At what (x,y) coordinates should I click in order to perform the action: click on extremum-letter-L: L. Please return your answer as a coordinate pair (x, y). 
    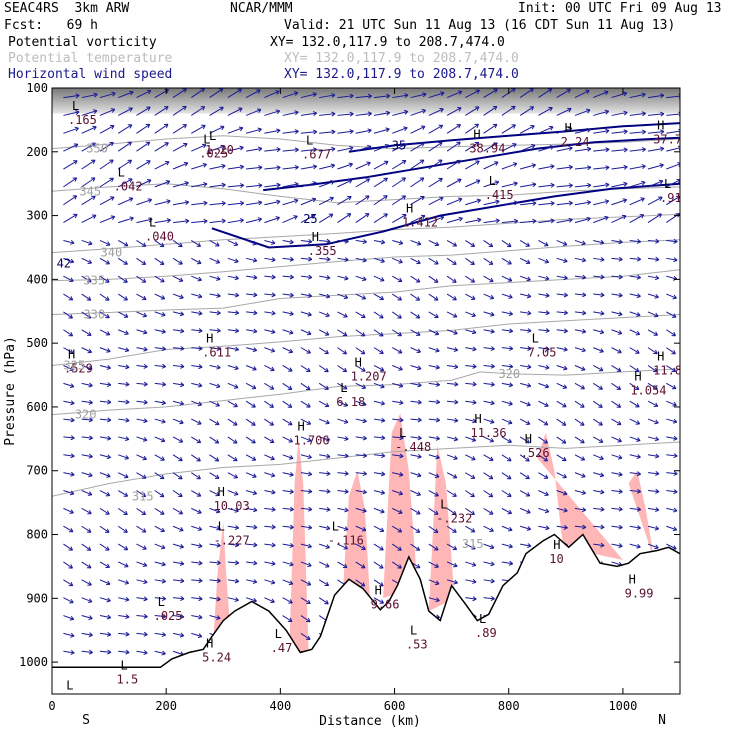
    Looking at the image, I should click on (121, 173).